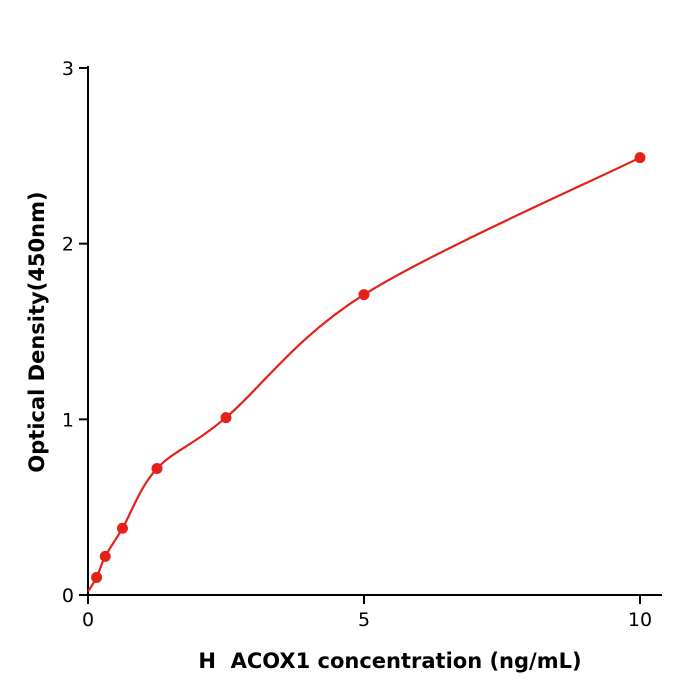  I want to click on x-axis-label: H ACOX1 concentration (ng/mL), so click(389, 661).